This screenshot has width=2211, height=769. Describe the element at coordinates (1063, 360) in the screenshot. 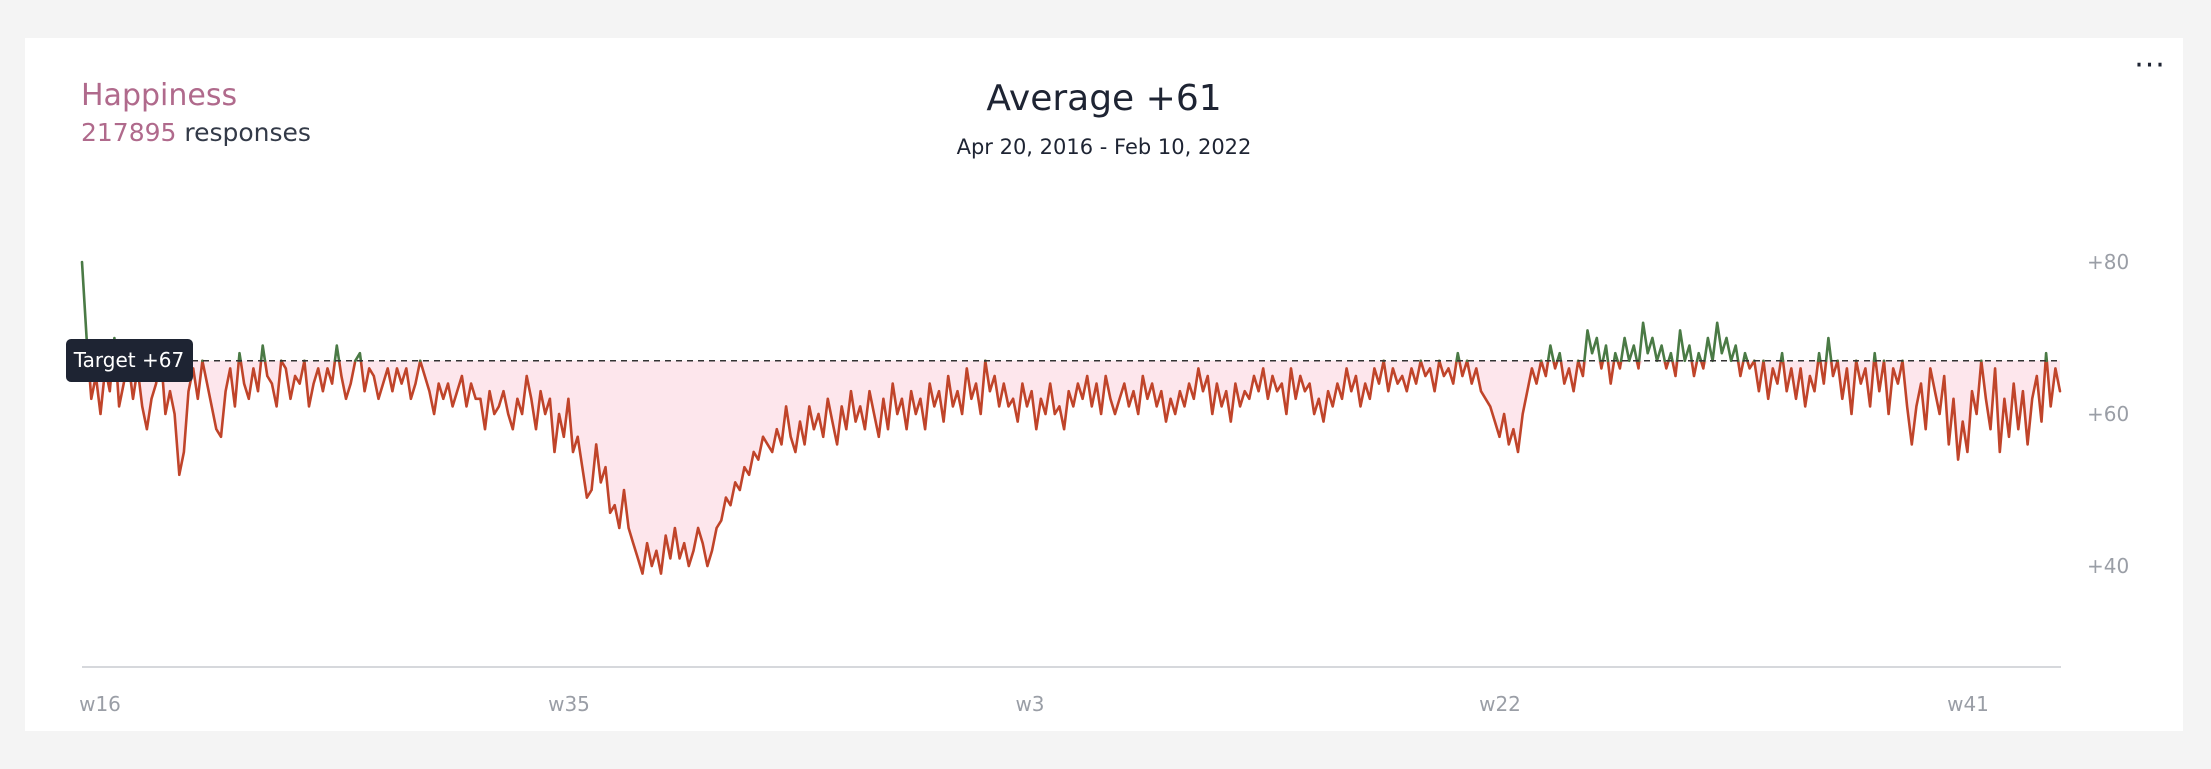

I see `target-layer: Target +67` at that location.